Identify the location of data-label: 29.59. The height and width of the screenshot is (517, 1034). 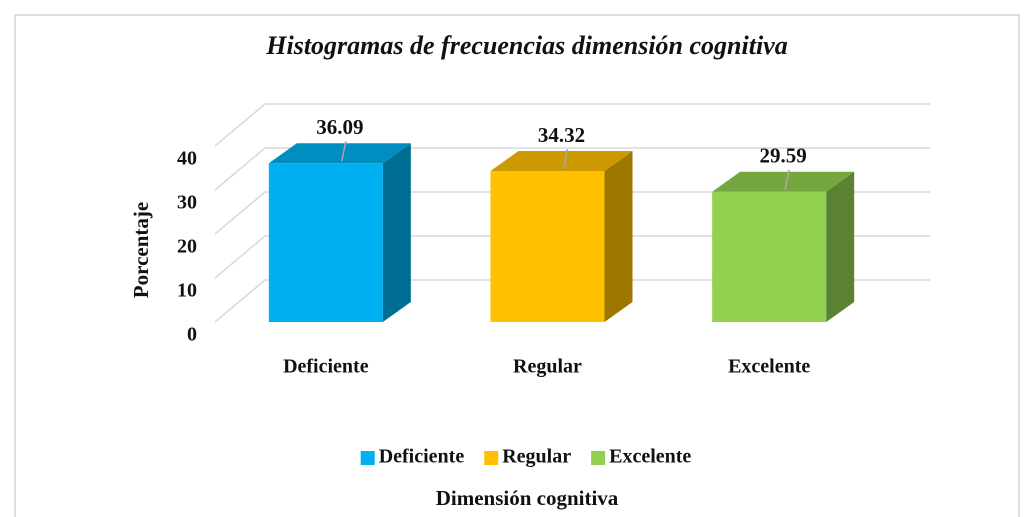
(783, 156).